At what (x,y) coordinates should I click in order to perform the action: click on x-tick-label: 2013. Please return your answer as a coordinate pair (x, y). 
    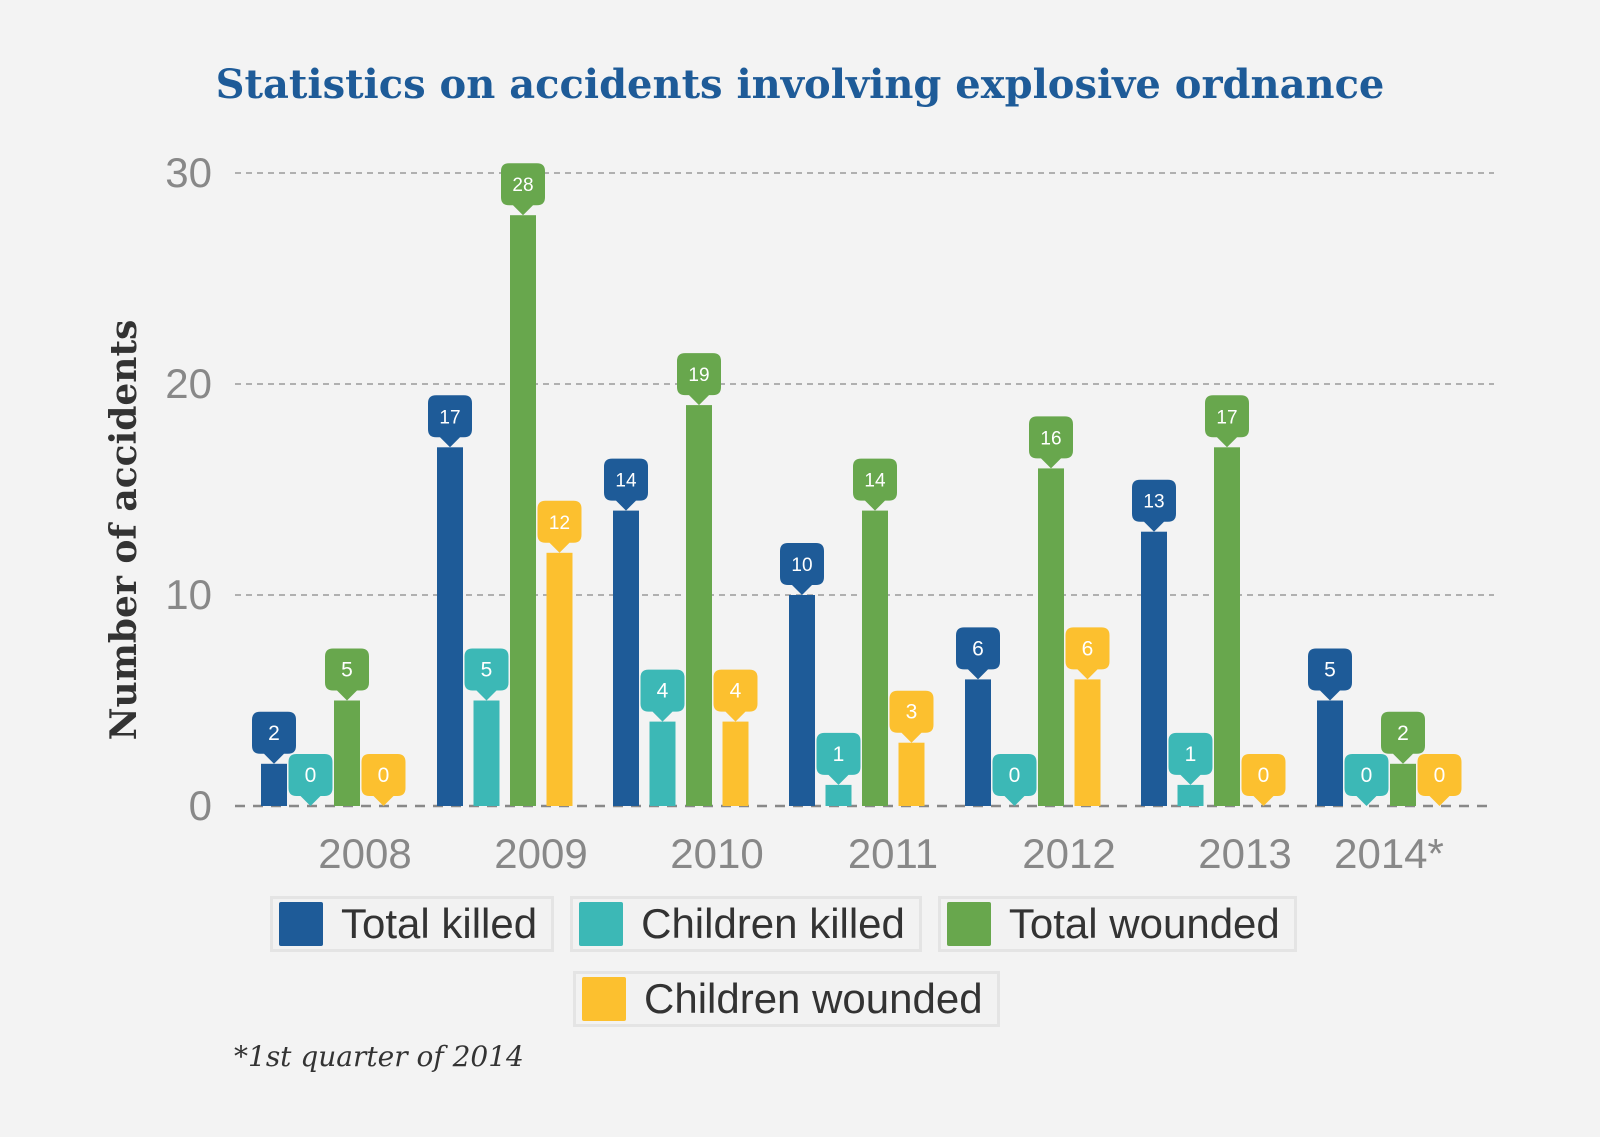
    Looking at the image, I should click on (1244, 853).